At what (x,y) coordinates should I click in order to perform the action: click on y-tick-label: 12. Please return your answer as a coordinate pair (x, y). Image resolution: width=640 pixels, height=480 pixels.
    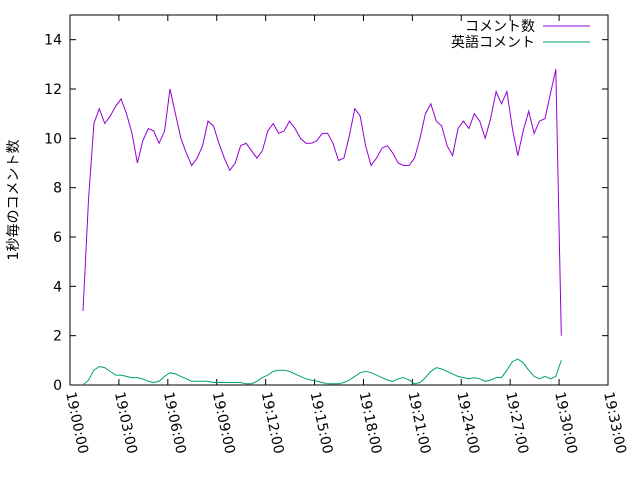
    Looking at the image, I should click on (53, 90).